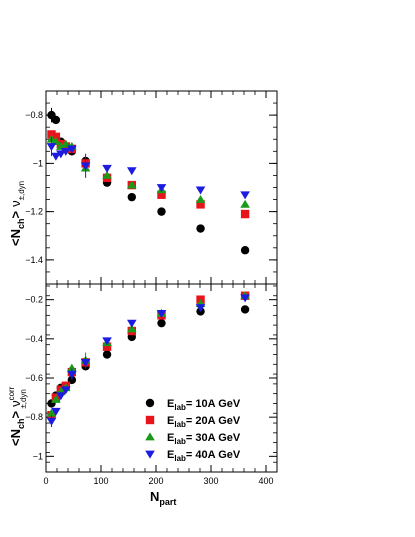  What do you see at coordinates (38, 163) in the screenshot?
I see `top-y-tick-label: −1` at bounding box center [38, 163].